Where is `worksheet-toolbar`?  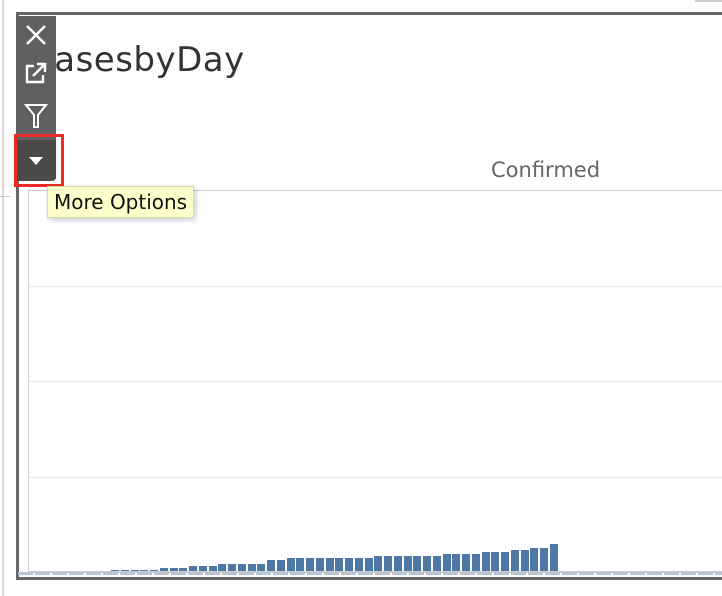
worksheet-toolbar is located at coordinates (36, 98).